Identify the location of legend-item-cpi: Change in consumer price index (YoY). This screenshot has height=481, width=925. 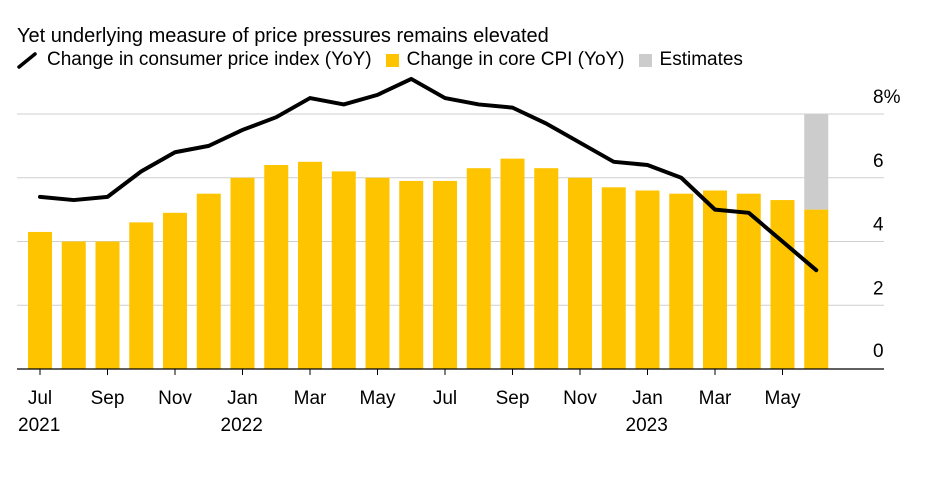
(194, 60).